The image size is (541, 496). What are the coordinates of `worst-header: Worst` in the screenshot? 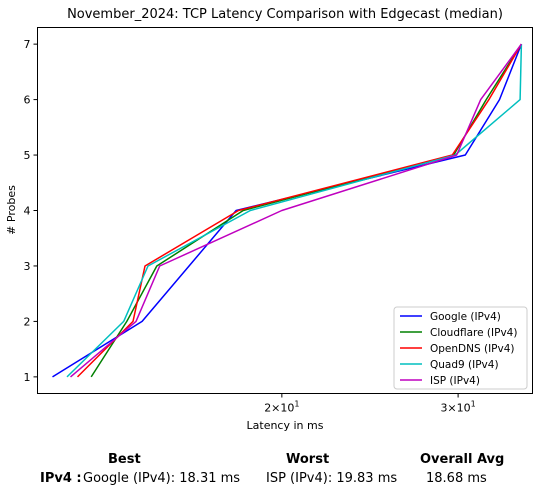 It's located at (308, 459).